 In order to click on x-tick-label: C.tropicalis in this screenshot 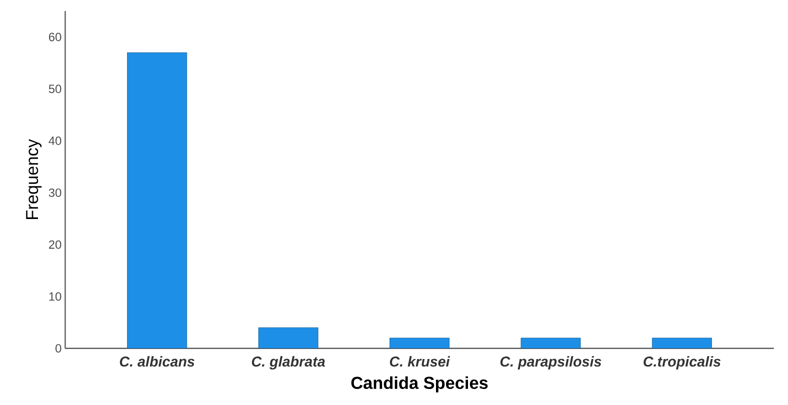, I will do `click(682, 363)`.